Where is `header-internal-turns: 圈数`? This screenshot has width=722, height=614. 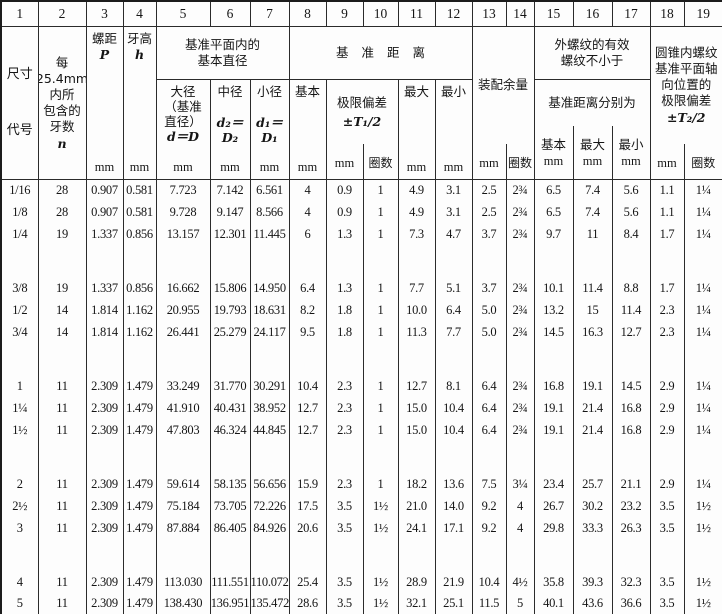 header-internal-turns: 圈数 is located at coordinates (702, 162).